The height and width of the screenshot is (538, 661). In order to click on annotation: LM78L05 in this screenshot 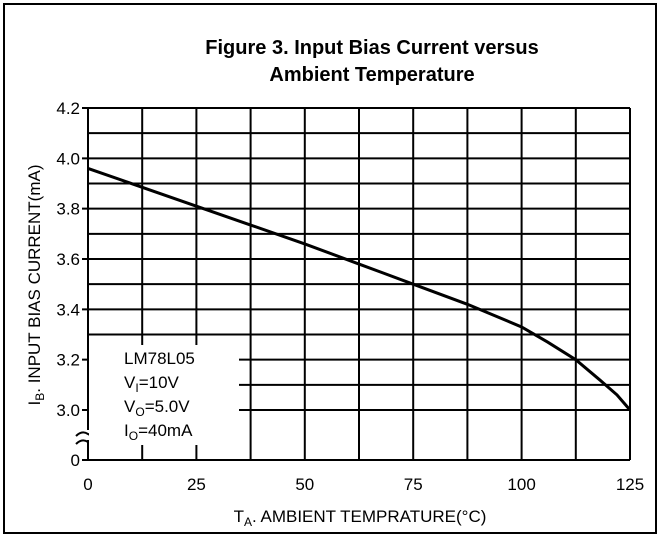, I will do `click(159, 358)`.